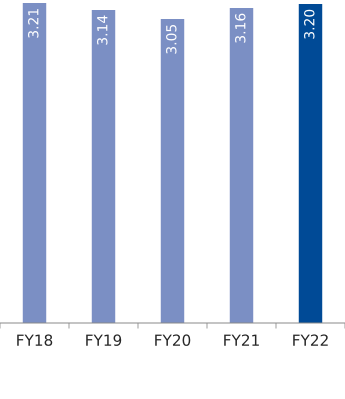 The image size is (345, 399). Describe the element at coordinates (240, 28) in the screenshot. I see `data-label: 3.16` at that location.